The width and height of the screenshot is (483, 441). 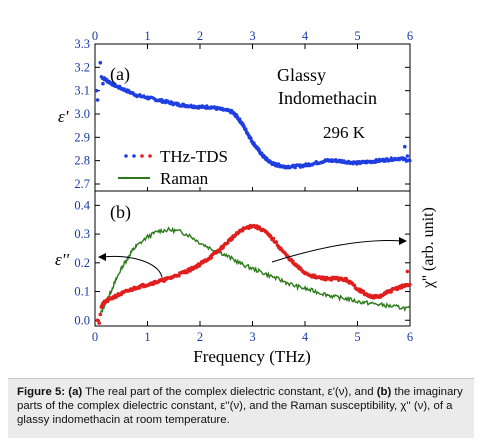 I want to click on x-tick-label: 1, so click(x=147, y=337).